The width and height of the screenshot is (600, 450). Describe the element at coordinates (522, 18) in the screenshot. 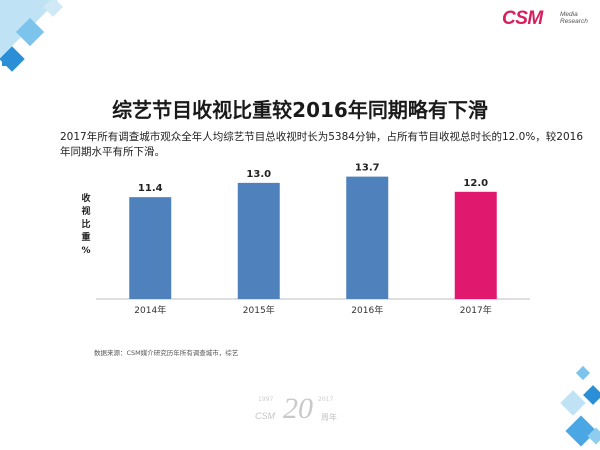

I see `logo-mark: CSM` at that location.